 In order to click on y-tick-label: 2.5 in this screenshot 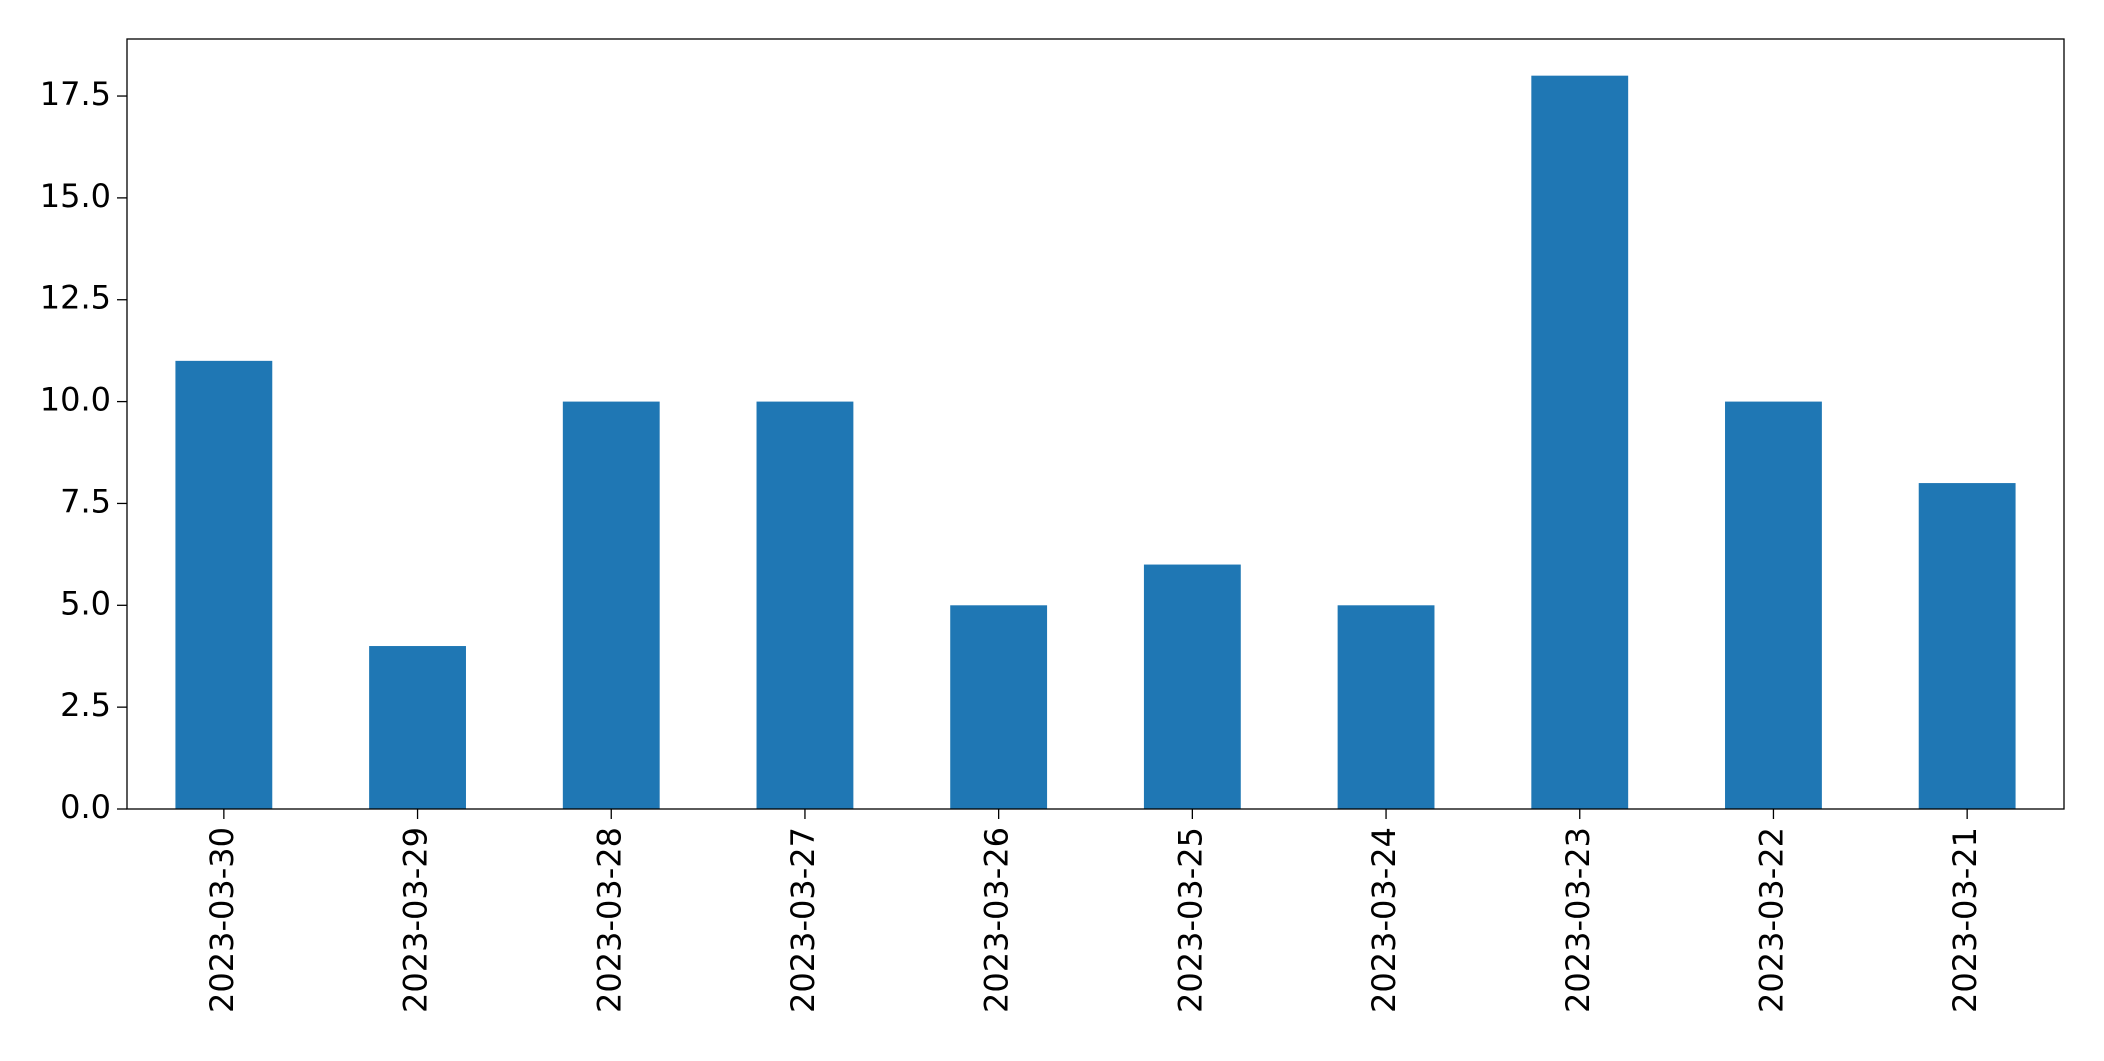, I will do `click(85, 705)`.